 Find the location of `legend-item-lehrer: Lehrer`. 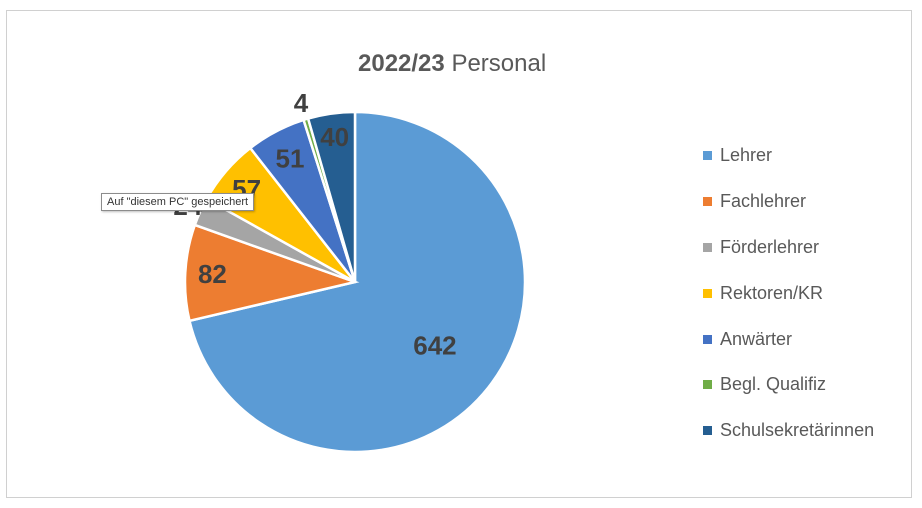

legend-item-lehrer: Lehrer is located at coordinates (788, 156).